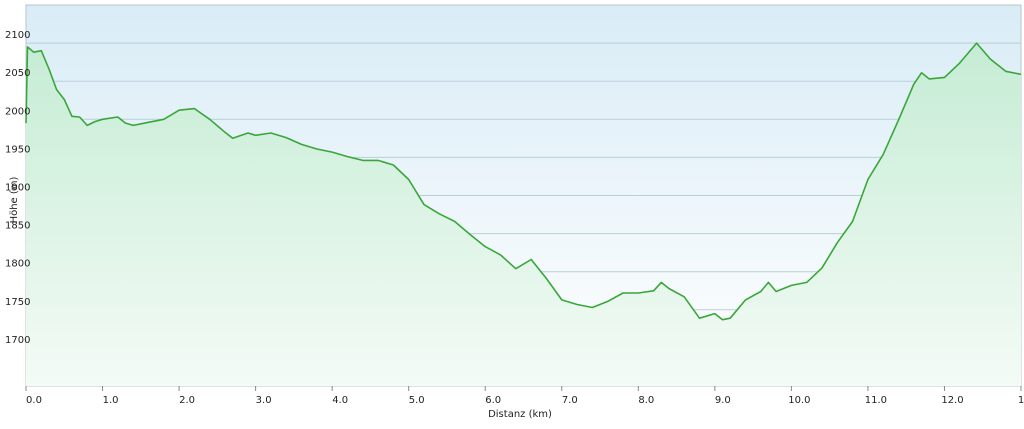  Describe the element at coordinates (17, 226) in the screenshot. I see `y-tick-label: 1850` at that location.